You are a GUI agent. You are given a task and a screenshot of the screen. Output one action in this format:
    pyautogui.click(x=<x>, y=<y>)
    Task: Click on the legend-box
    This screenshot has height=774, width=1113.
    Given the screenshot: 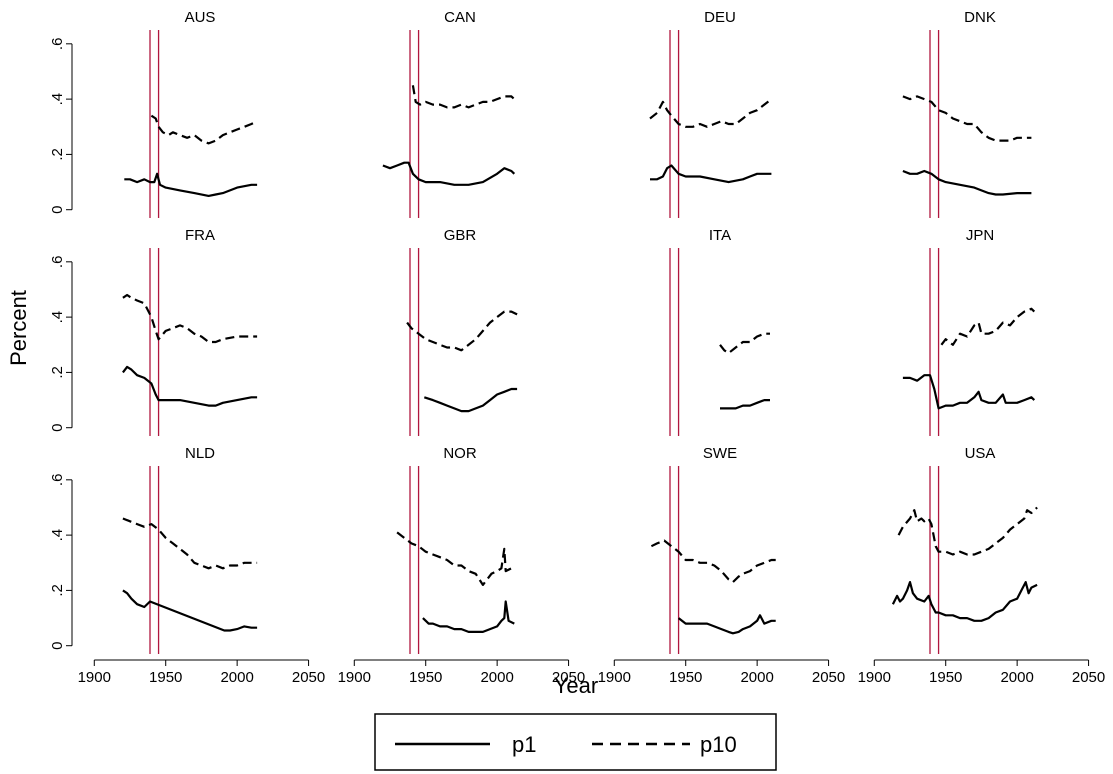 What is the action you would take?
    pyautogui.click(x=575, y=742)
    